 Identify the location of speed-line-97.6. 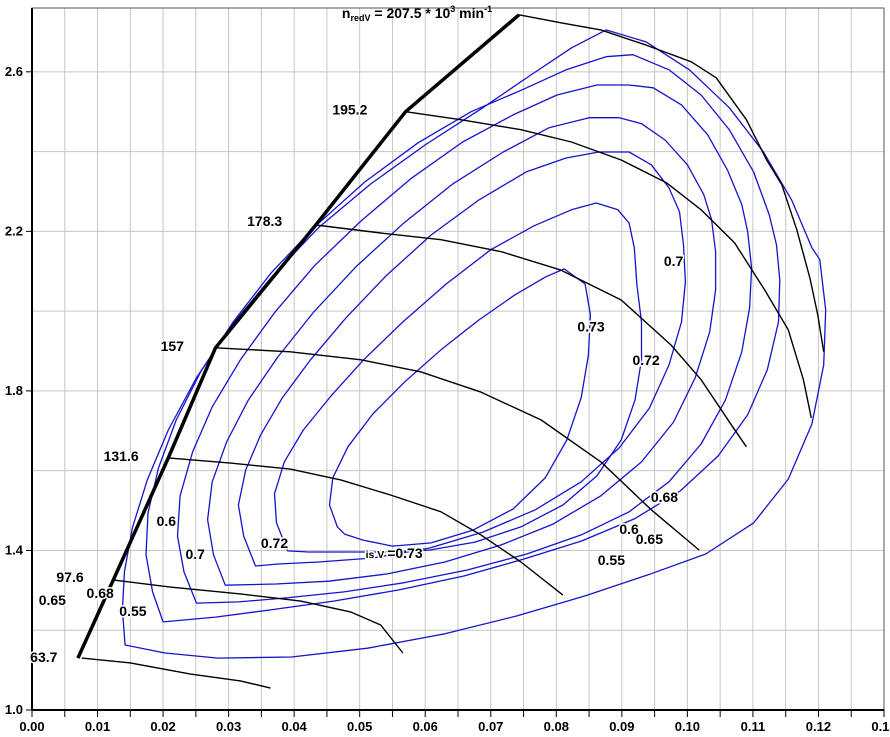
(258, 616).